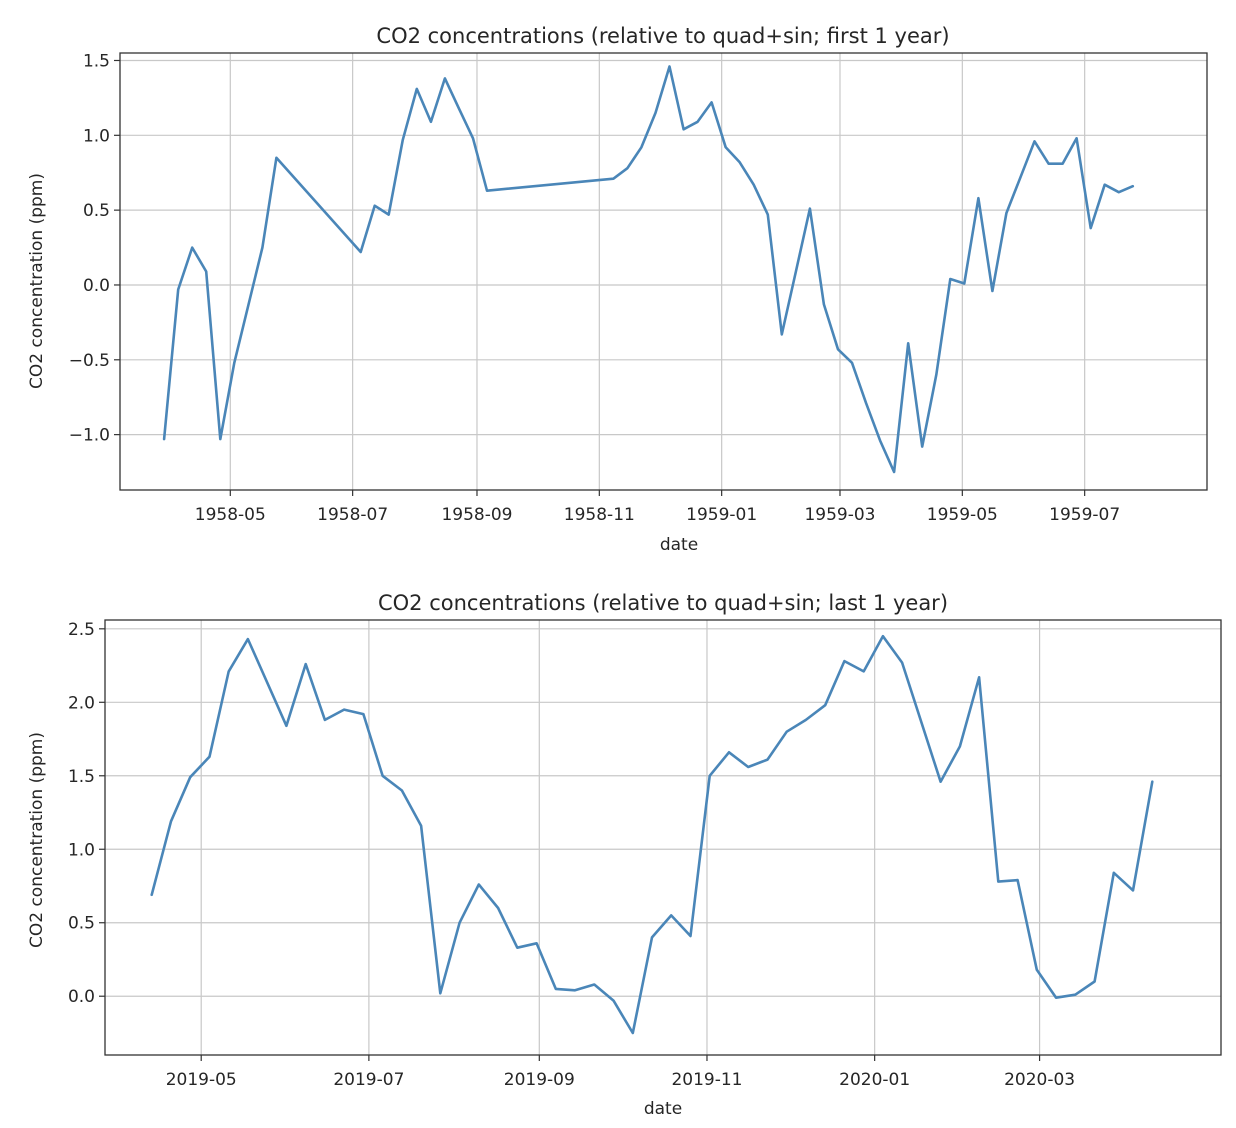 Image resolution: width=1236 pixels, height=1128 pixels. I want to click on x-tick-label: 1958-11, so click(599, 515).